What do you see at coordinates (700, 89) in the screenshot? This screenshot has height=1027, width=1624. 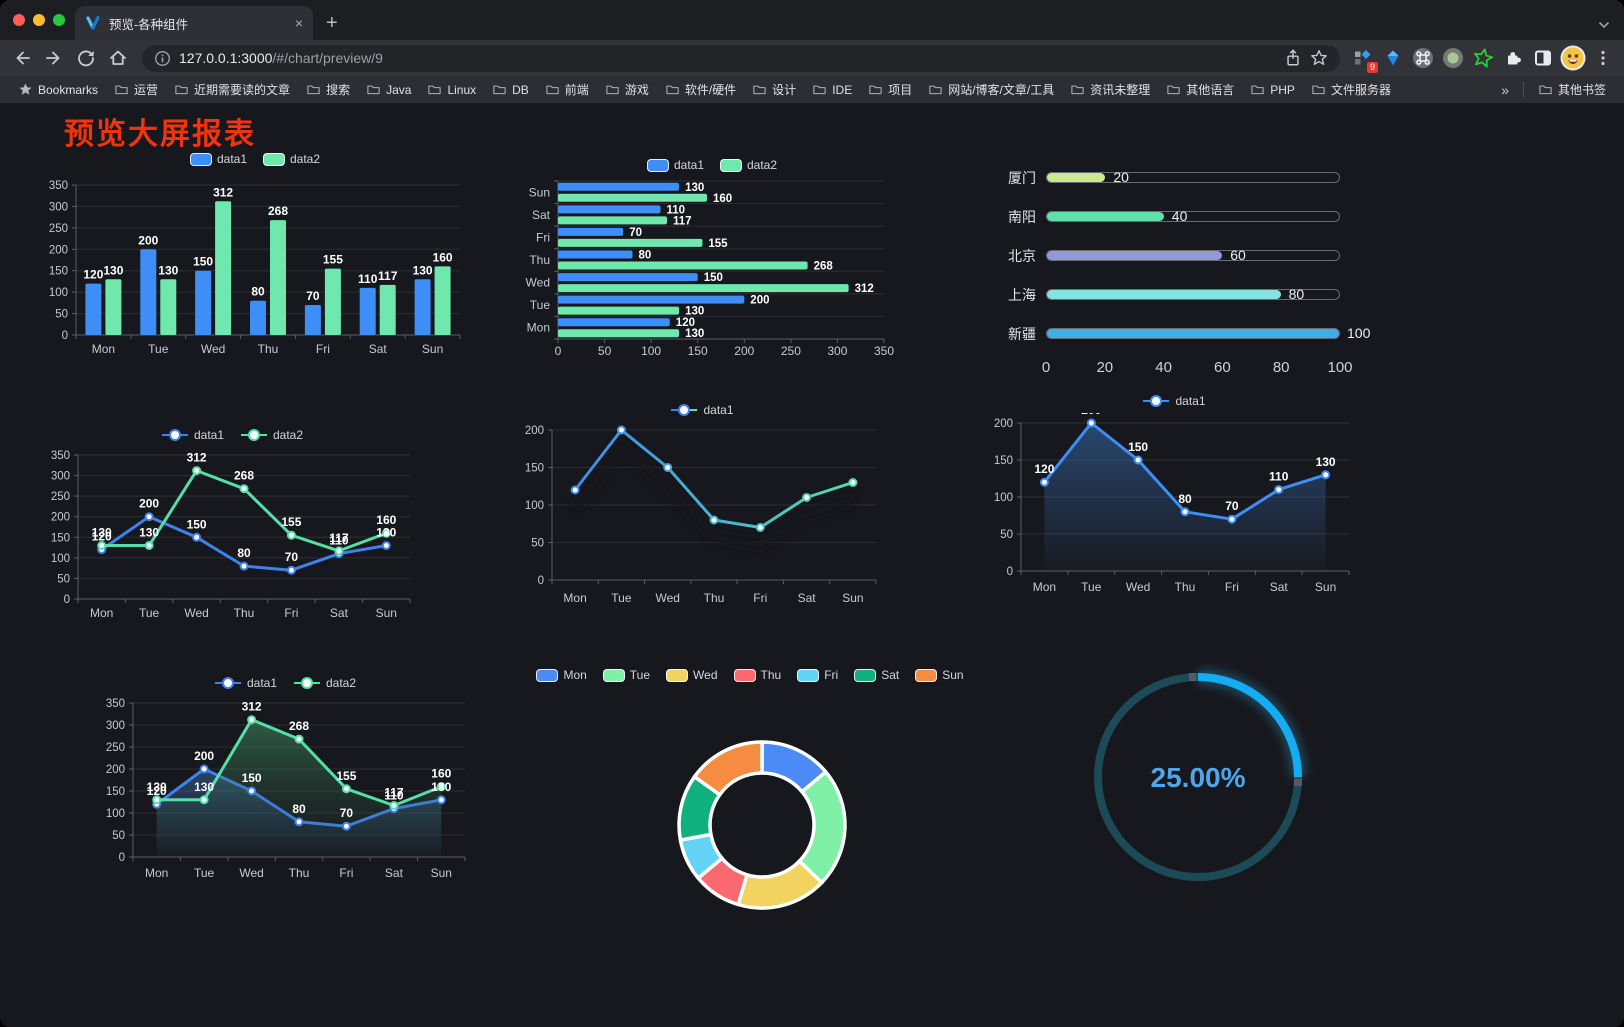 I see `bookmark-folder: 软件/硬件` at bounding box center [700, 89].